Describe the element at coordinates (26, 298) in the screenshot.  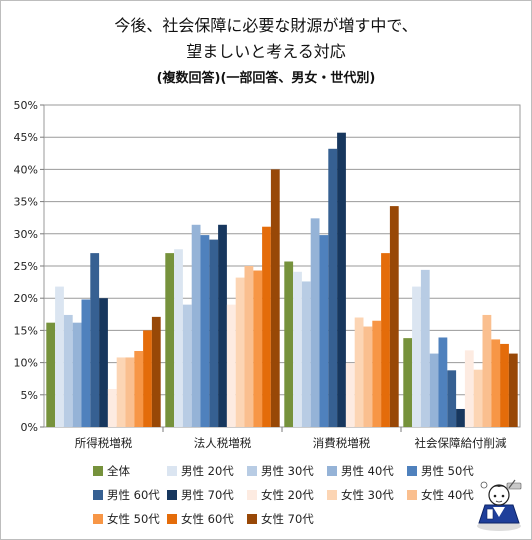
I see `y-tick-label: 20%` at that location.